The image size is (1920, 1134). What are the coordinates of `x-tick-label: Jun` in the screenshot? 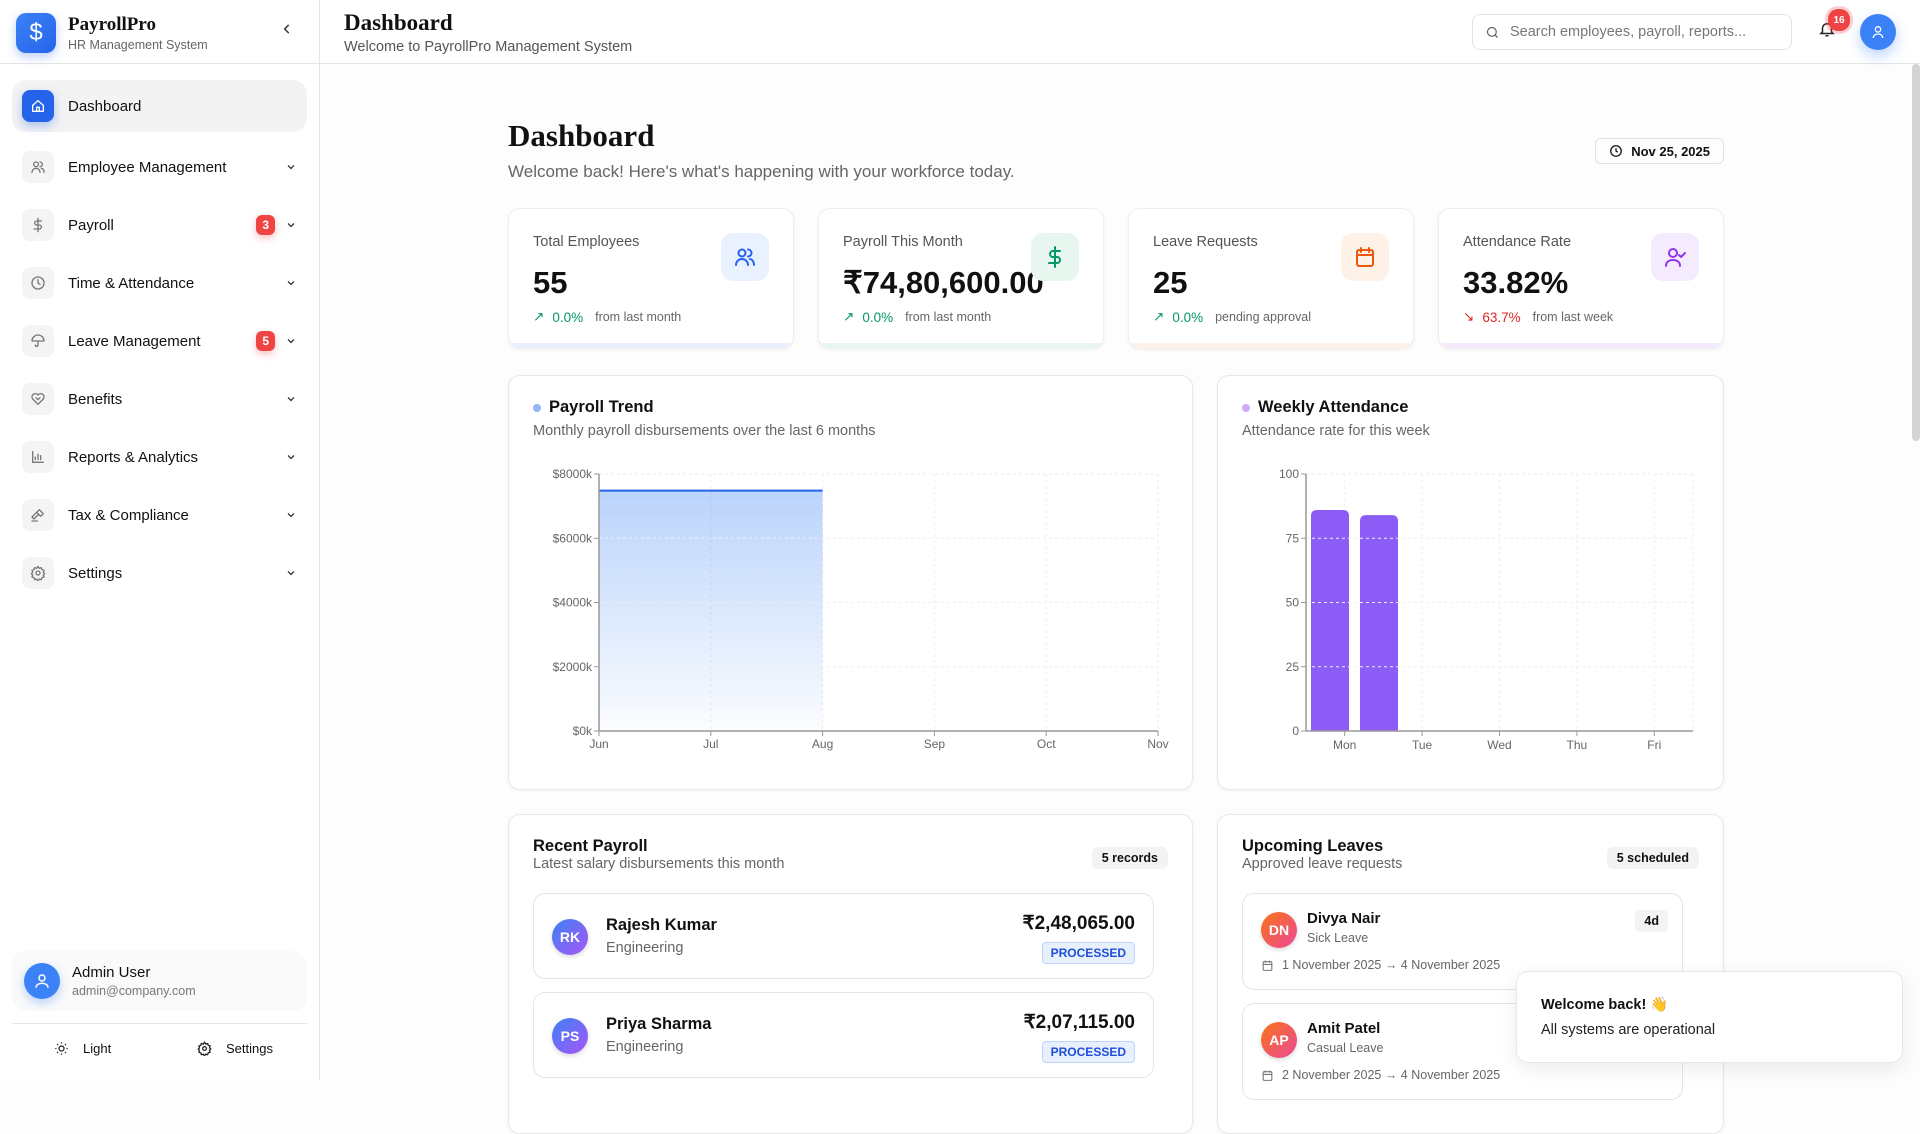 It's located at (598, 744).